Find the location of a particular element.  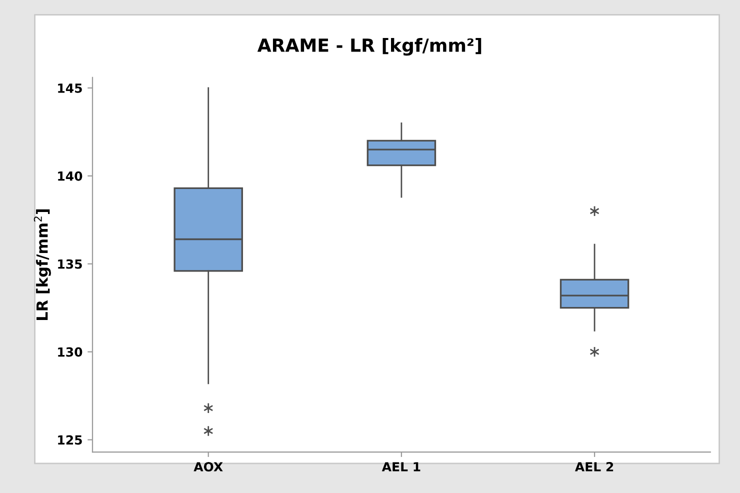

y-tick-label: 135 is located at coordinates (70, 264).